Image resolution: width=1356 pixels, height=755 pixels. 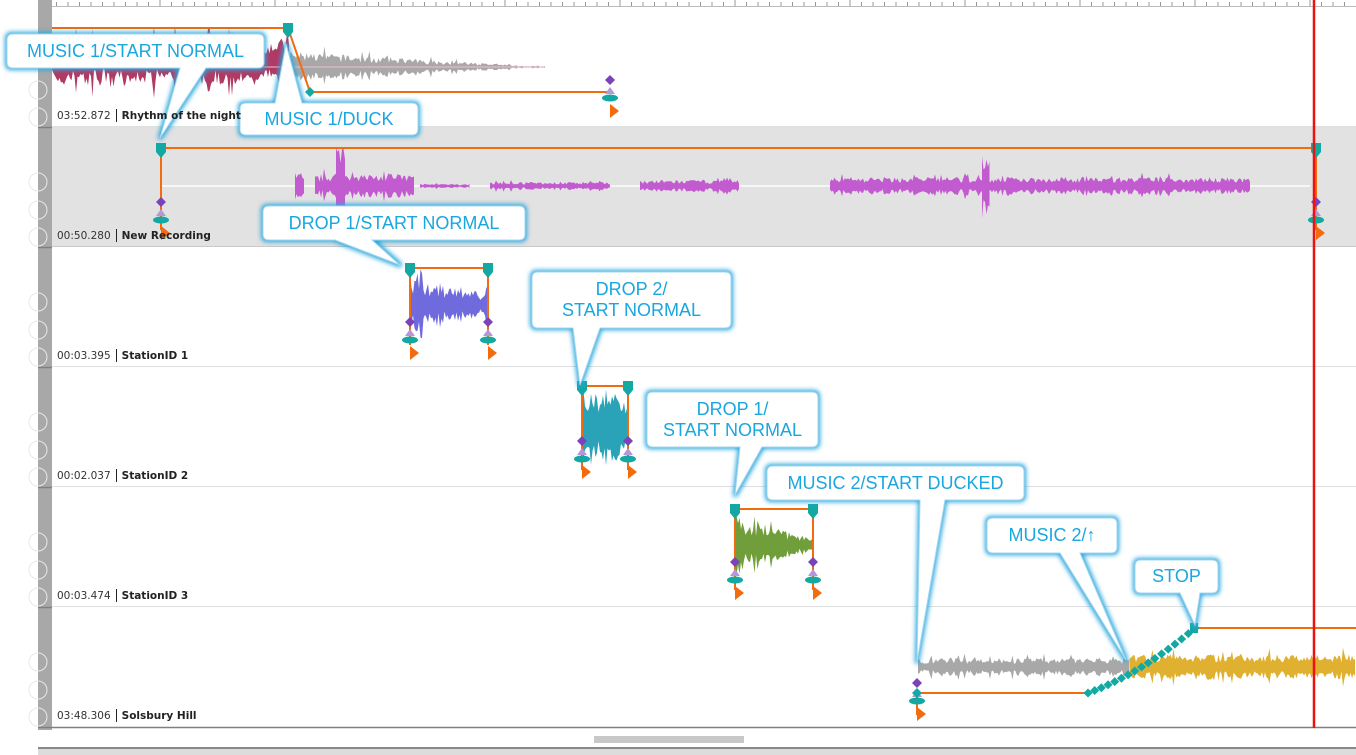 What do you see at coordinates (155, 475) in the screenshot?
I see `track-name: StationID 2` at bounding box center [155, 475].